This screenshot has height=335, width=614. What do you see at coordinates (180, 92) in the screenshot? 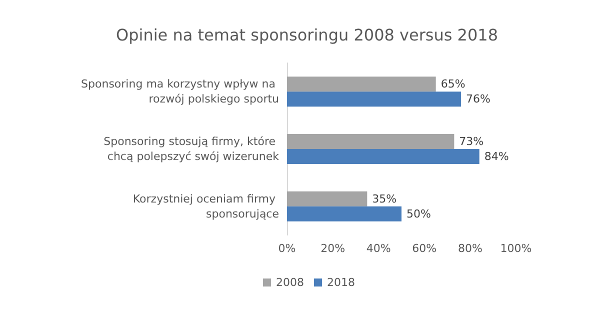
I see `y-tick-label: Sponsoring ma korzystny wpływ na rozwój polskiego sportu` at bounding box center [180, 92].